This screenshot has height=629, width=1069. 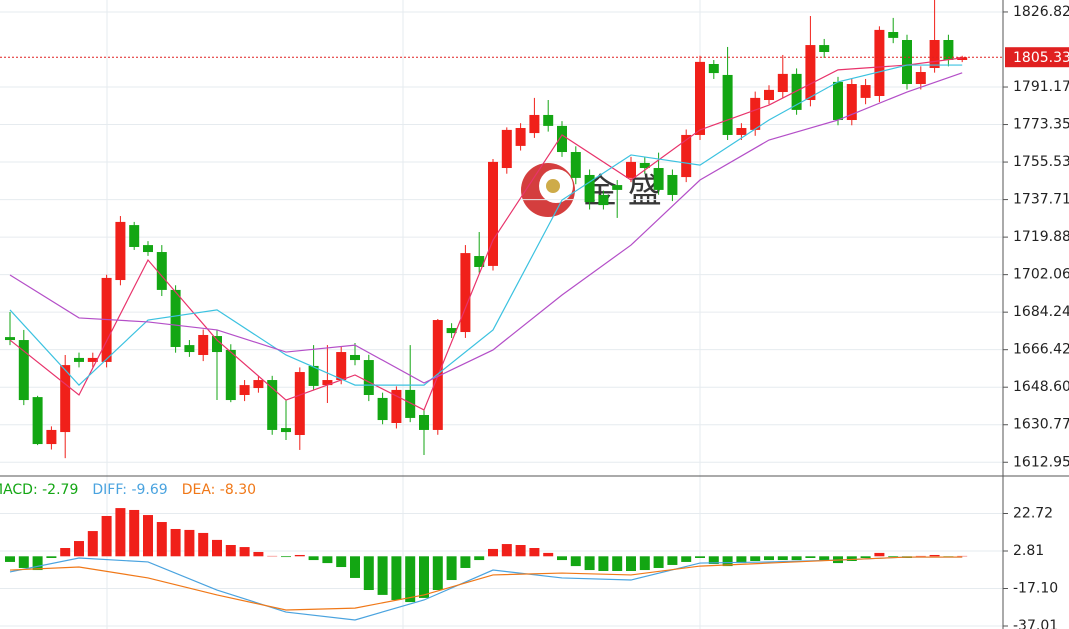 I want to click on y-tick-label: 1648.60, so click(x=1041, y=387).